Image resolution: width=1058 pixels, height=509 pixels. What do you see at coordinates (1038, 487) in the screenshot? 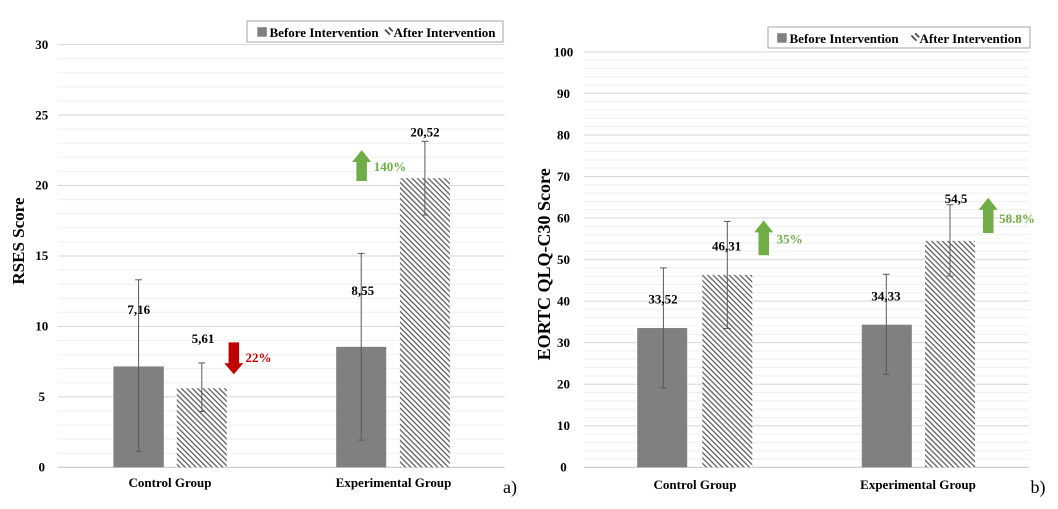
I see `svg-text: b)` at bounding box center [1038, 487].